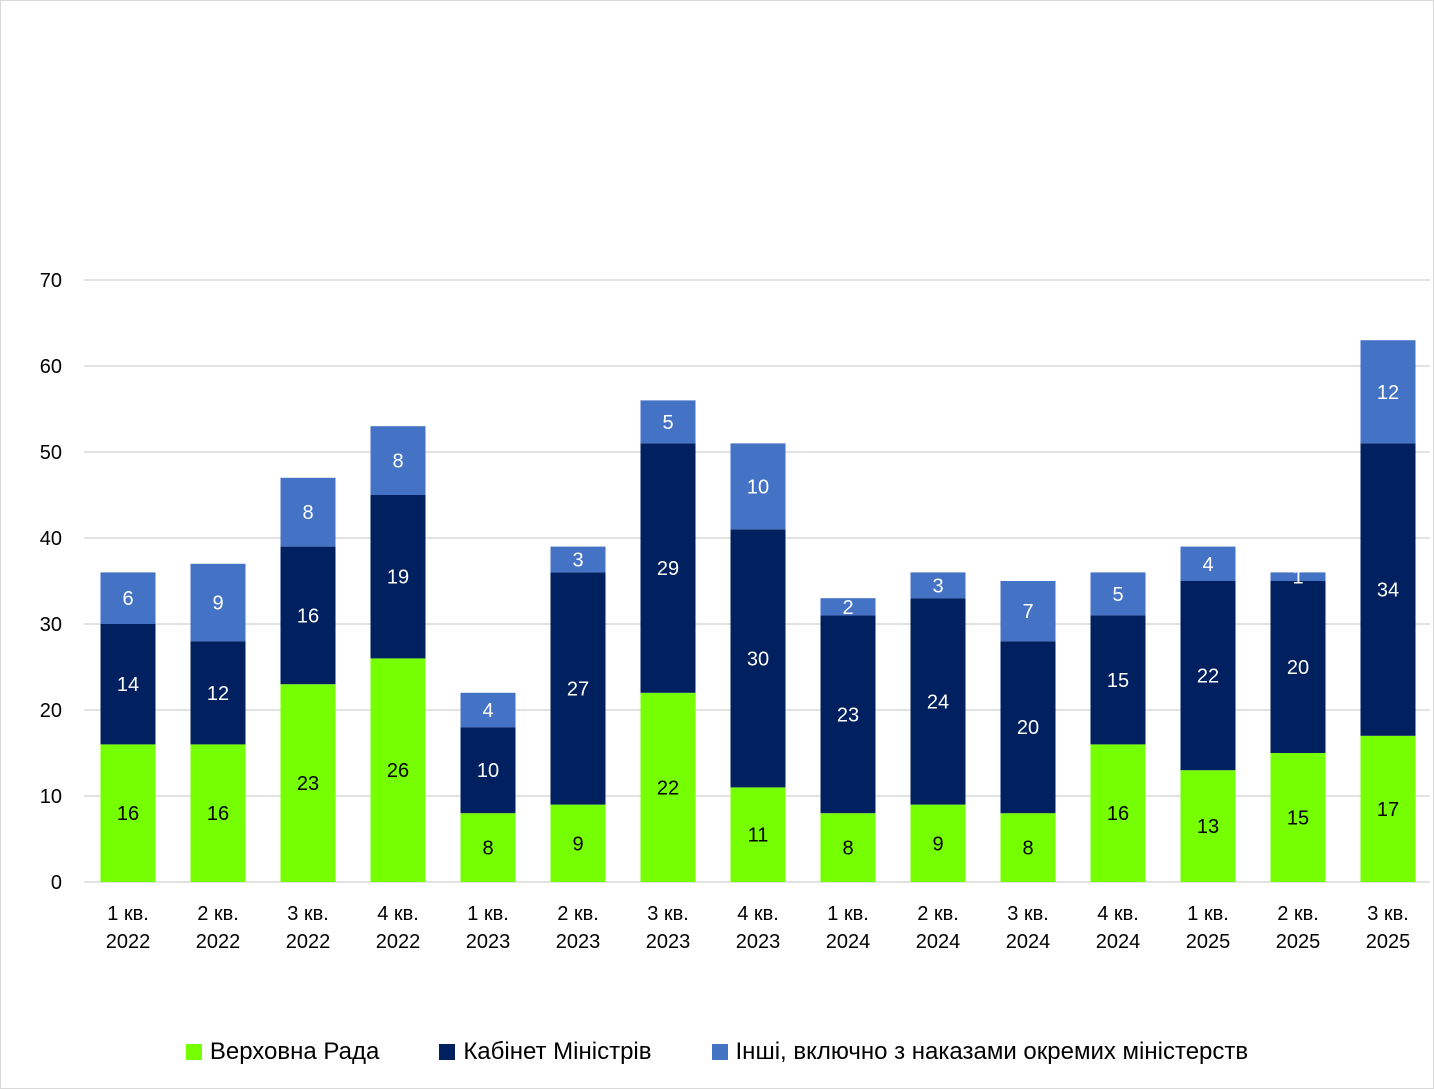 This screenshot has height=1089, width=1434. I want to click on legend-item-cabinet: Кабінет Міністрів, so click(545, 1052).